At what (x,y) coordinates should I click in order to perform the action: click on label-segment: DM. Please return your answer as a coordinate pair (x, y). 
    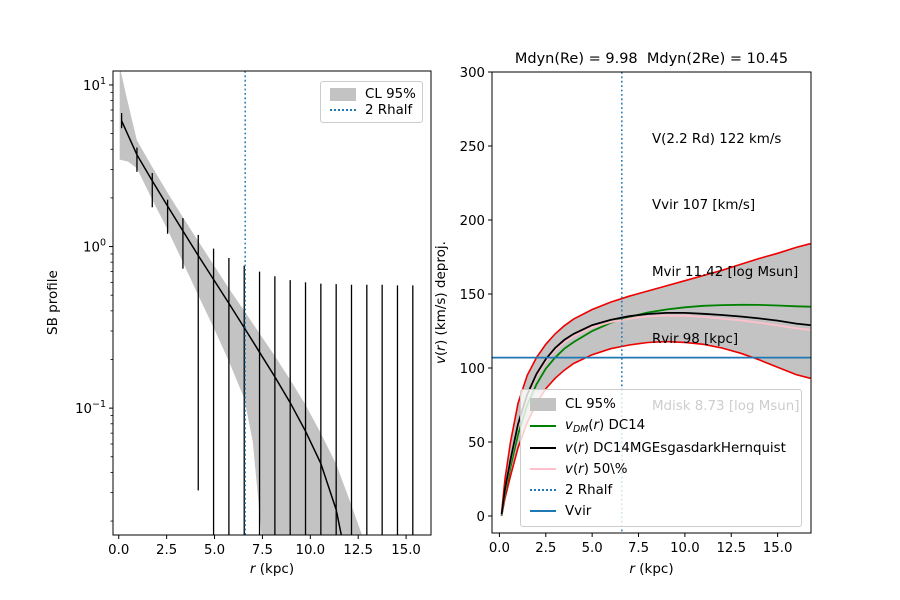
    Looking at the image, I should click on (580, 429).